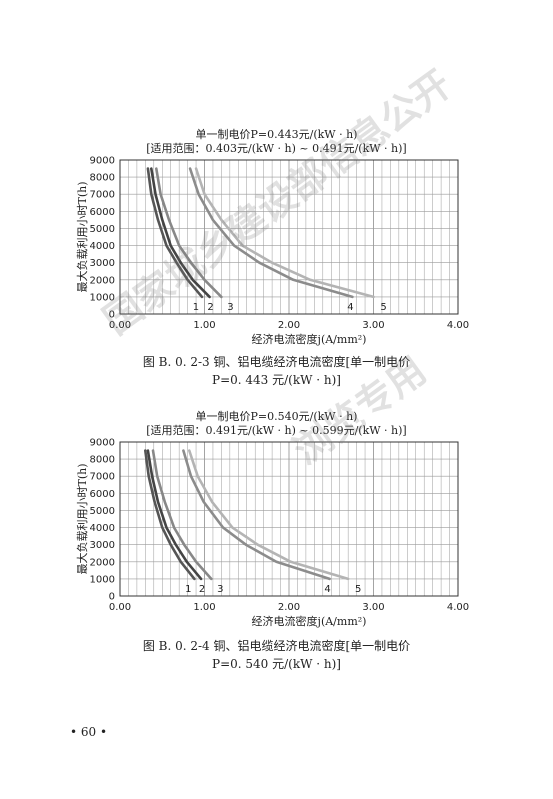  Describe the element at coordinates (276, 664) in the screenshot. I see `figure2-caption-line2: P=0. 540 元/(kW · h)]` at that location.